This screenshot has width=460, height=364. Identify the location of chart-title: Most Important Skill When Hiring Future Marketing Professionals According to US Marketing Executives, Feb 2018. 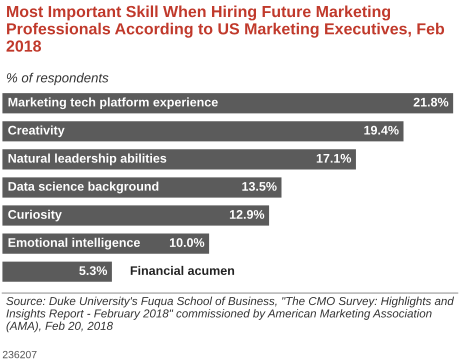
(225, 28).